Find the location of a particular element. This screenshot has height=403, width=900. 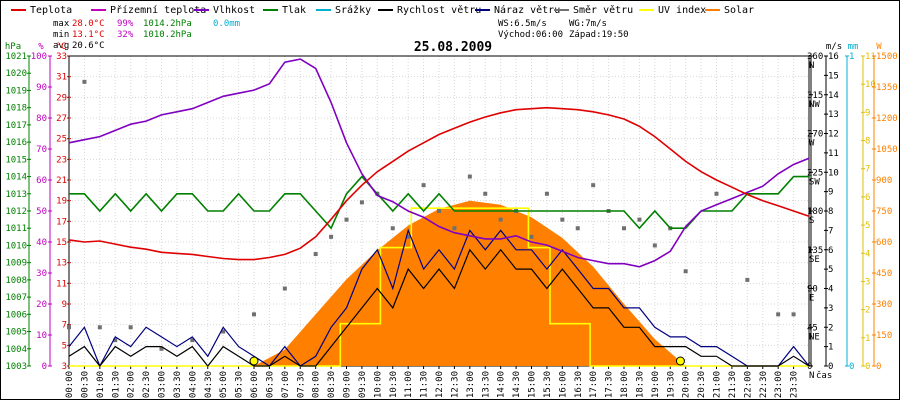

solar-tick-label: 750 is located at coordinates (884, 212).